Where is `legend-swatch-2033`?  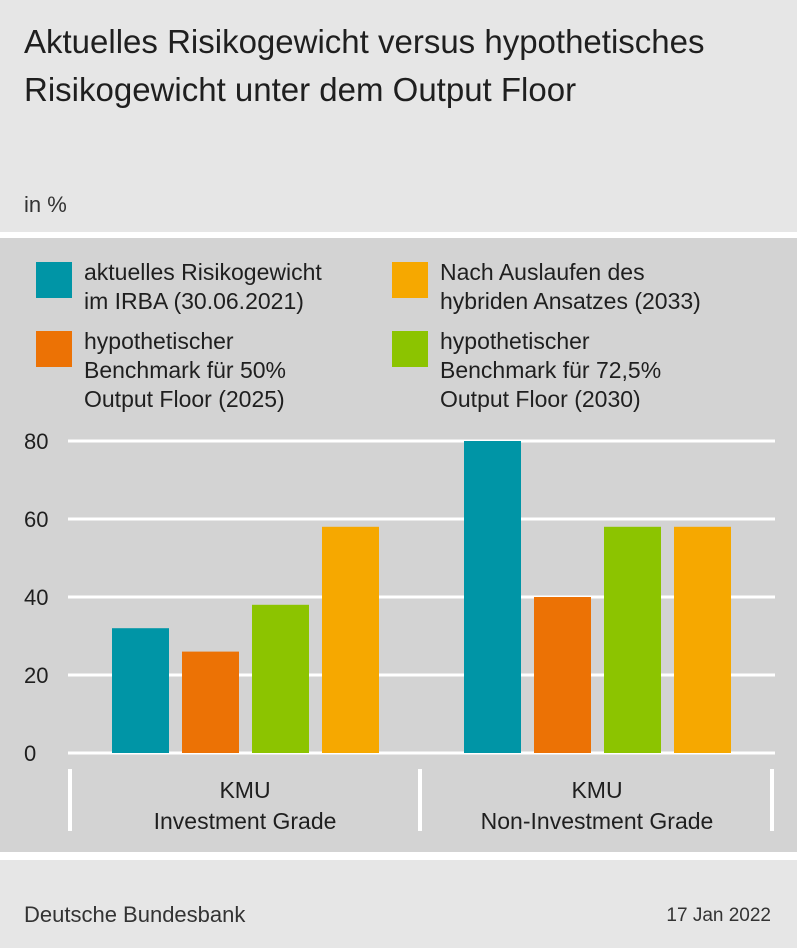
legend-swatch-2033 is located at coordinates (410, 280).